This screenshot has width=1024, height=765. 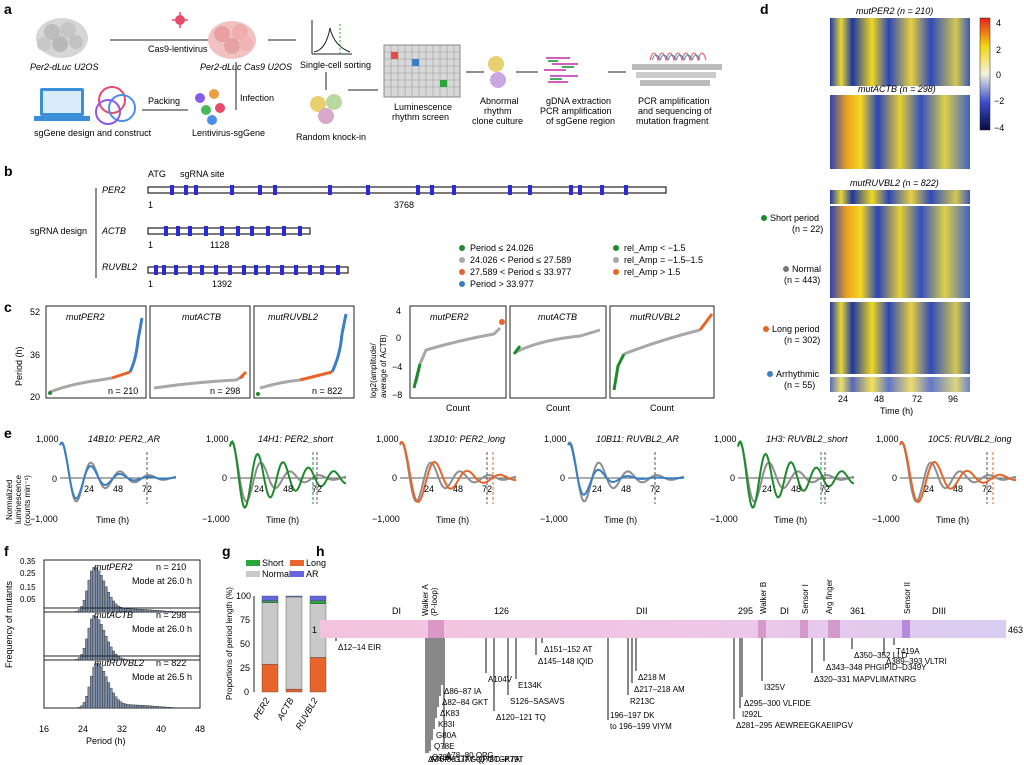 I want to click on infection-label: Infection, so click(x=257, y=98).